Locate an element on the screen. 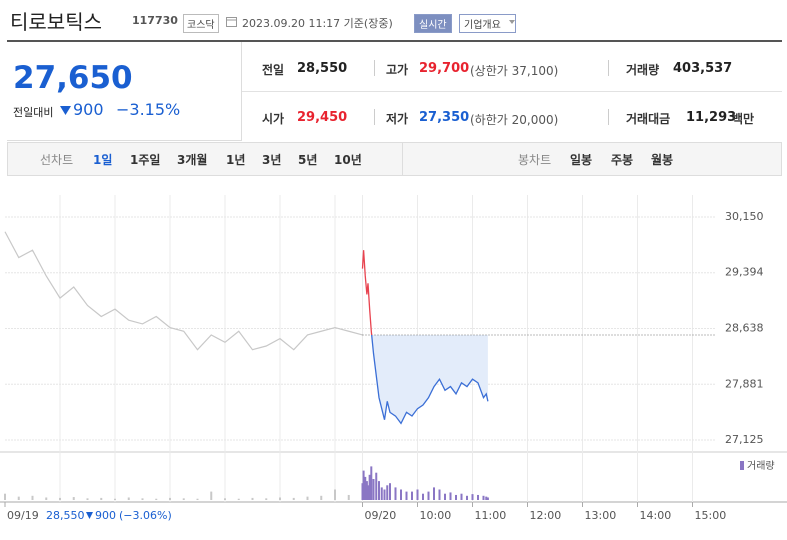  market: 코스닥 is located at coordinates (201, 23).